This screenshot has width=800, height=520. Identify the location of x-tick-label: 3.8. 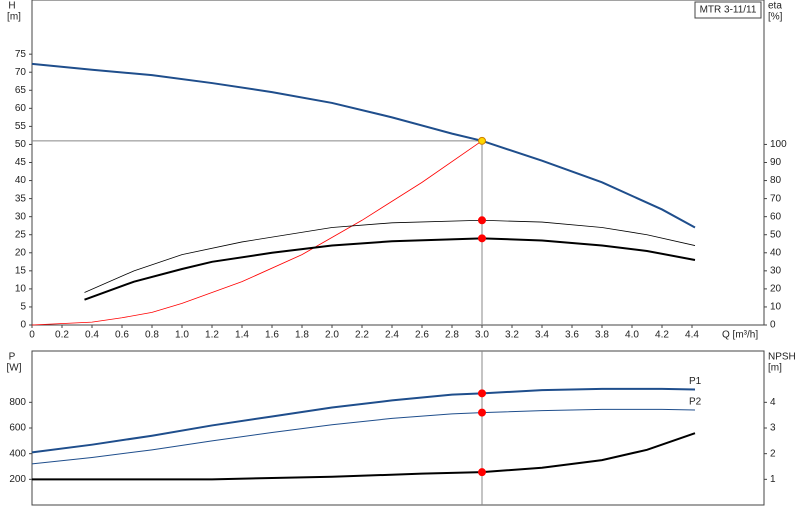
(602, 335).